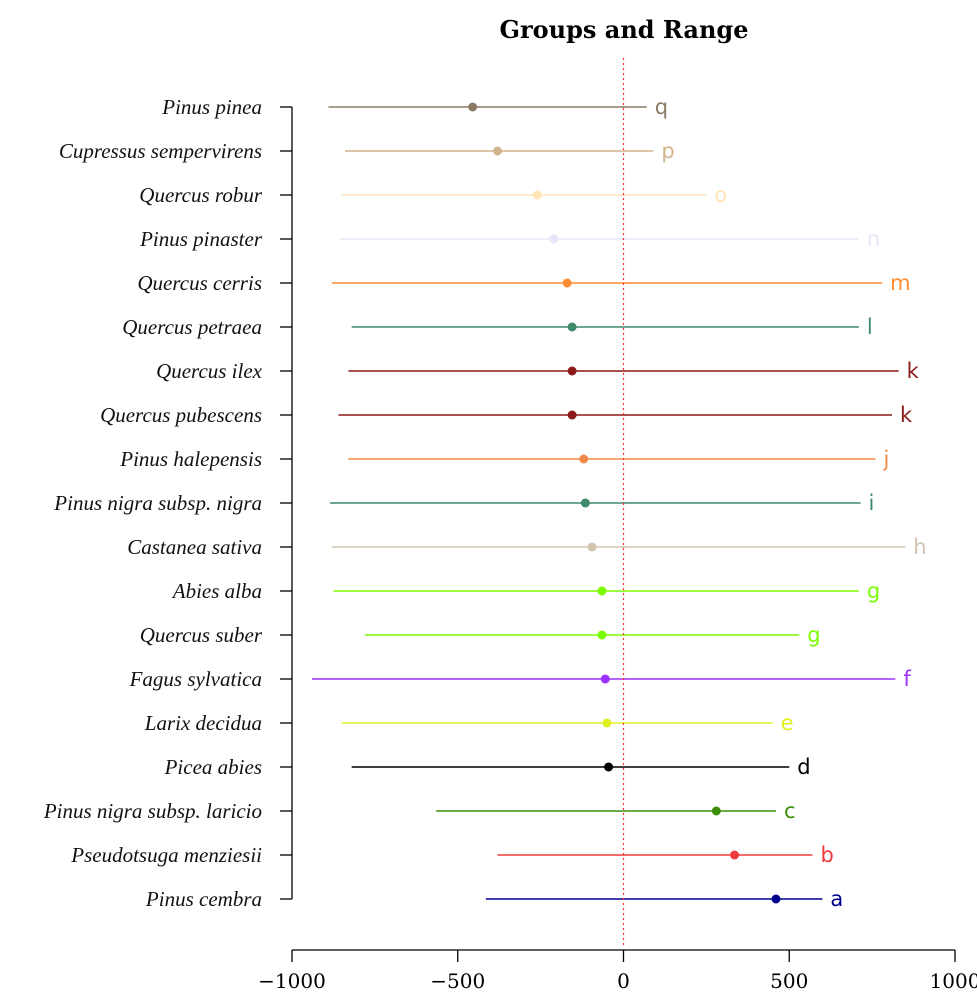 Image resolution: width=977 pixels, height=997 pixels. Describe the element at coordinates (497, 327) in the screenshot. I see `row-quercus-petraea: Quercus petraea l` at that location.